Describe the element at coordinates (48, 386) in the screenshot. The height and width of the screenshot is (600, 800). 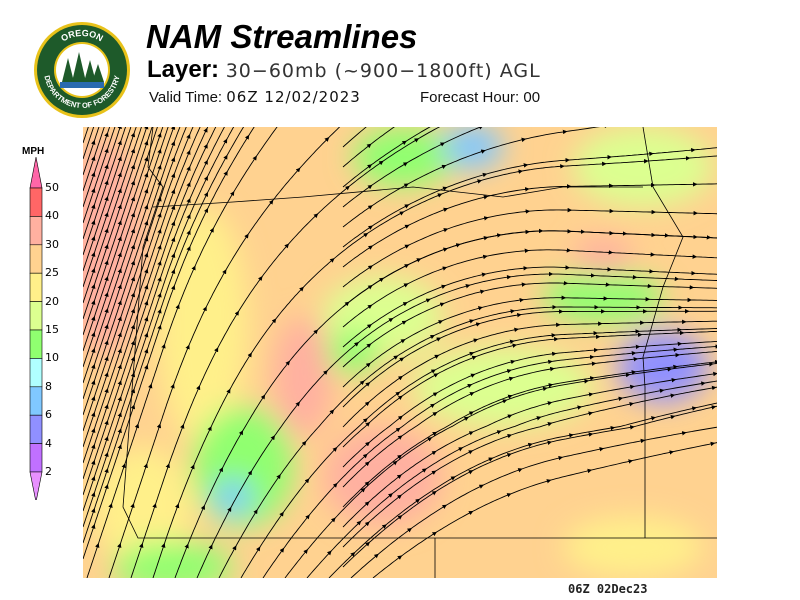
I see `legend-tick-label: 8` at that location.